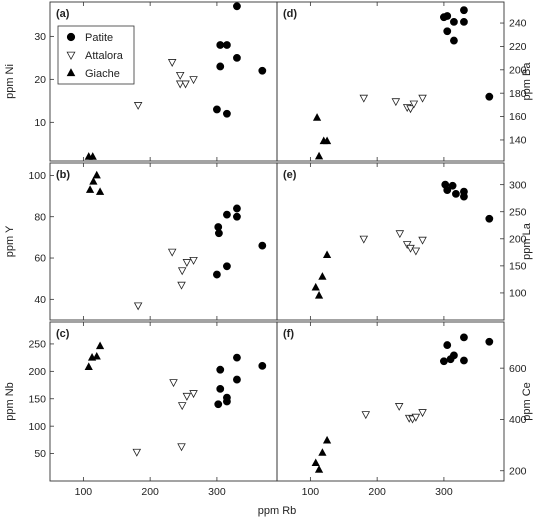 The width and height of the screenshot is (550, 518). What do you see at coordinates (290, 175) in the screenshot?
I see `panel-label: (e)` at bounding box center [290, 175].